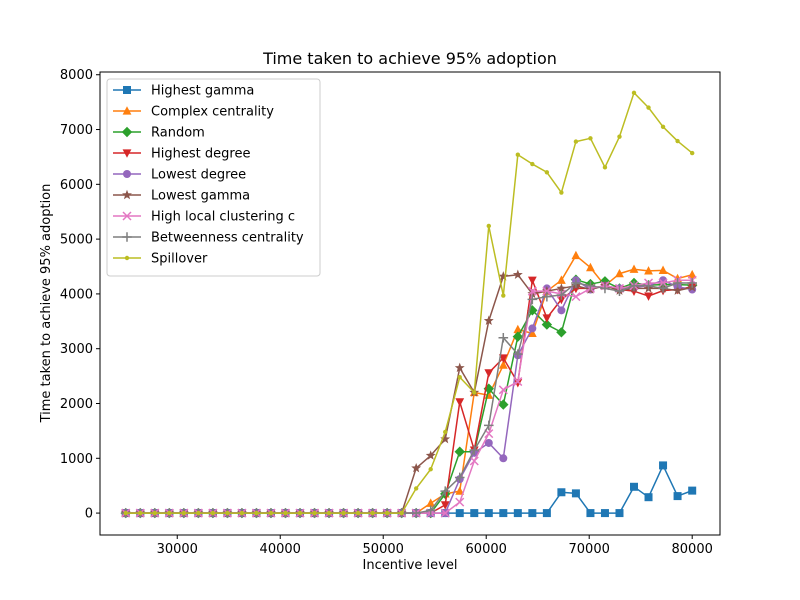 The width and height of the screenshot is (800, 600). I want to click on legend-label: Betweenness centrality, so click(227, 238).